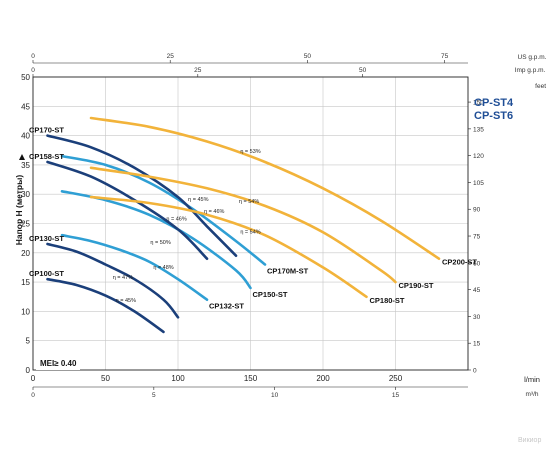 The width and height of the screenshot is (550, 455). What do you see at coordinates (478, 183) in the screenshot?
I see `y2-tick-label: 105` at bounding box center [478, 183].